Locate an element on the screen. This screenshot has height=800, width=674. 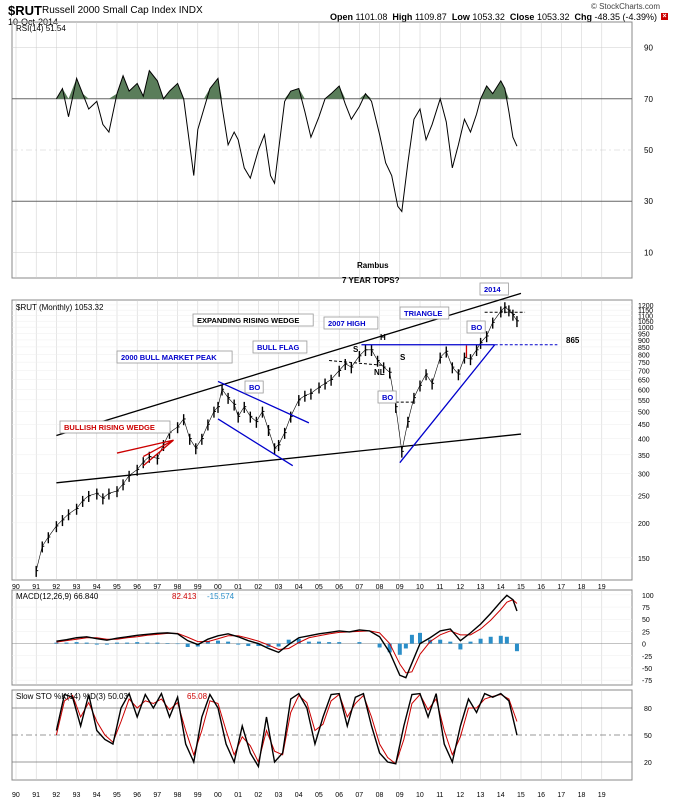
annotation-bo-2009-box is located at coordinates (387, 397).